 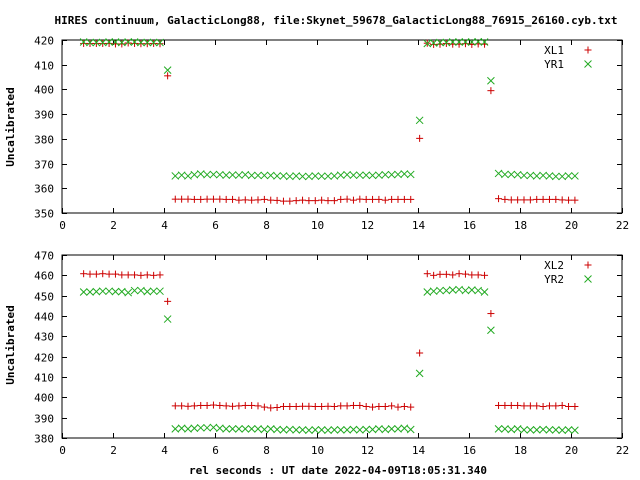 What do you see at coordinates (44, 398) in the screenshot?
I see `y-tick-label-bottom-2: 400` at bounding box center [44, 398].